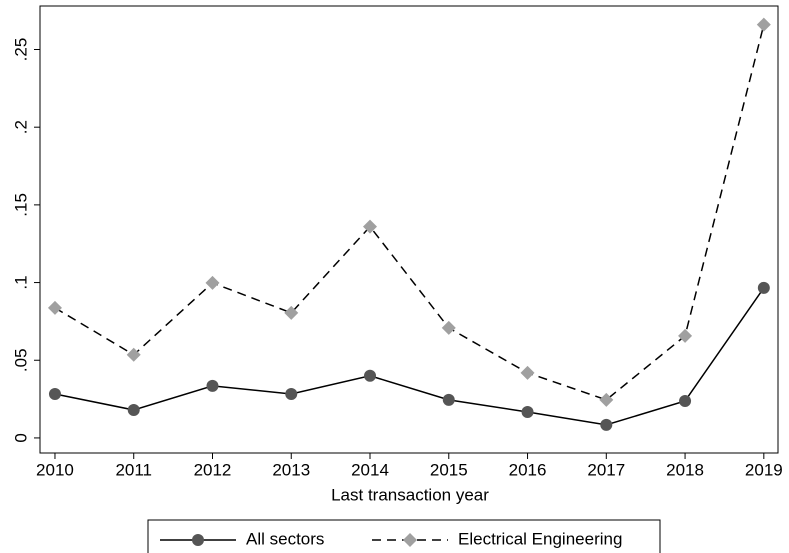 This screenshot has height=553, width=789. Describe the element at coordinates (606, 469) in the screenshot. I see `x-tick-label: 2017` at that location.